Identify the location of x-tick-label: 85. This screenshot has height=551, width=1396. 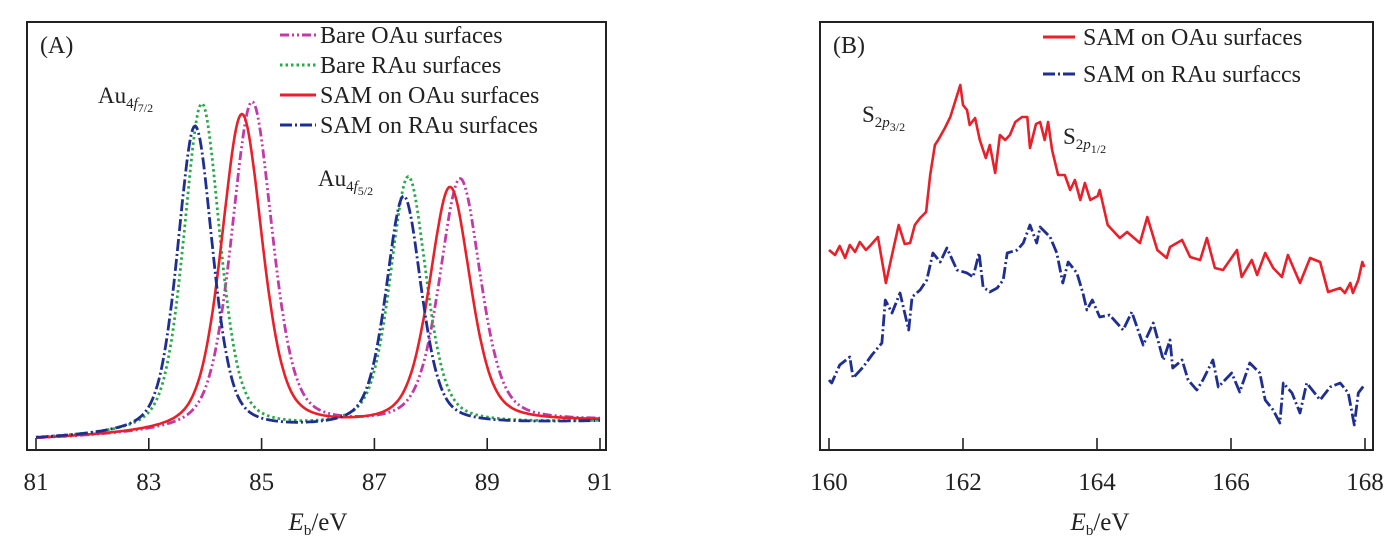
(261, 482).